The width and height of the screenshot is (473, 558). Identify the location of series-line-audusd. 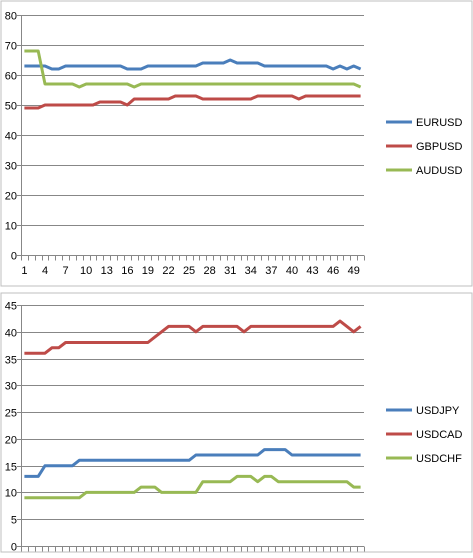
(193, 69).